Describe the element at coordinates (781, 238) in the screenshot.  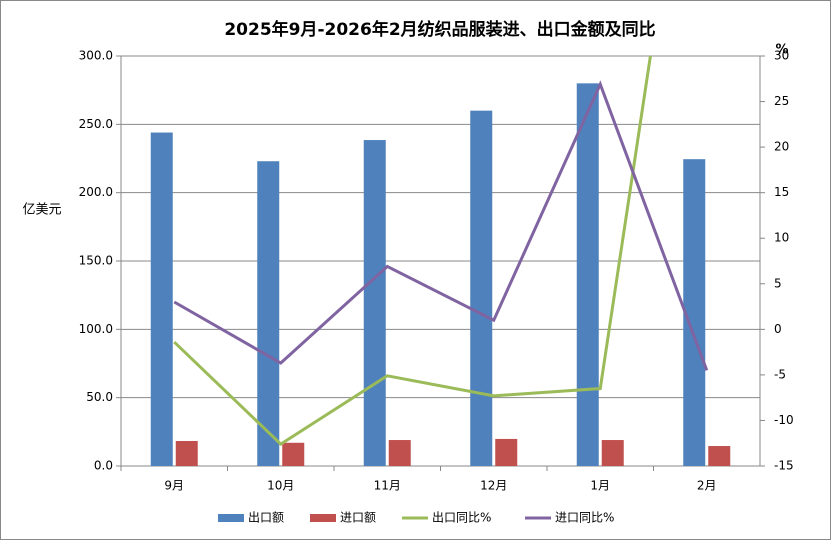
I see `y2-tick-label: 10` at that location.